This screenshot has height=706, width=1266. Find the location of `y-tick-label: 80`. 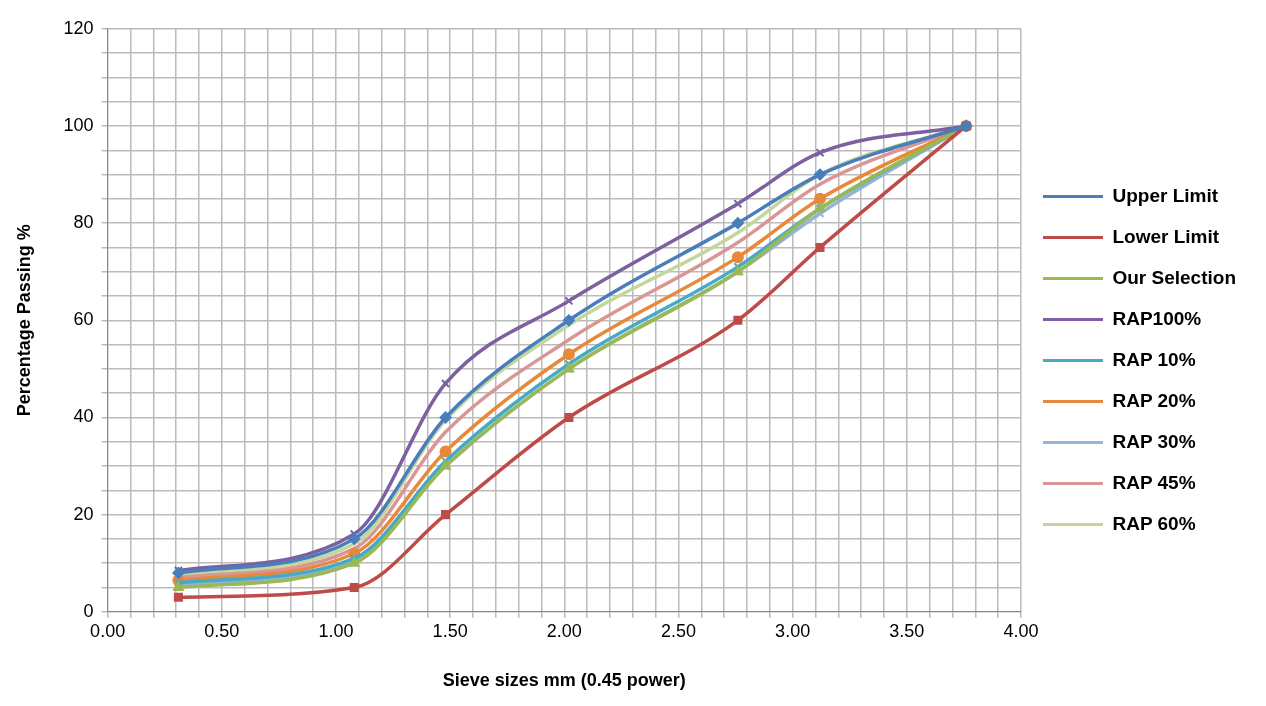

y-tick-label: 80 is located at coordinates (83, 222).